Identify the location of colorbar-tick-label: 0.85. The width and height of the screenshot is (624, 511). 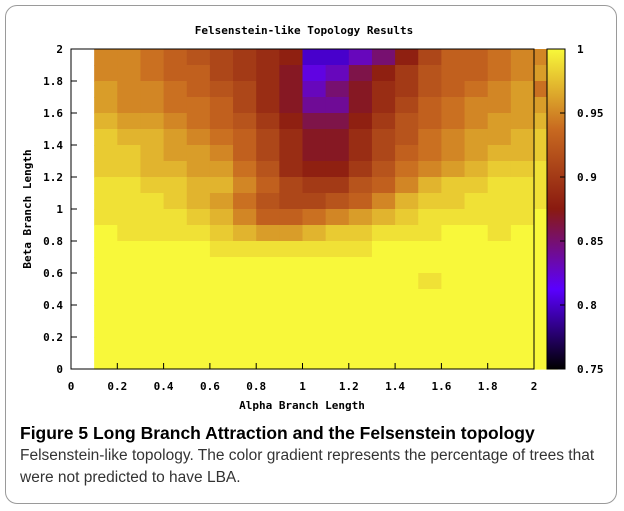
(590, 241).